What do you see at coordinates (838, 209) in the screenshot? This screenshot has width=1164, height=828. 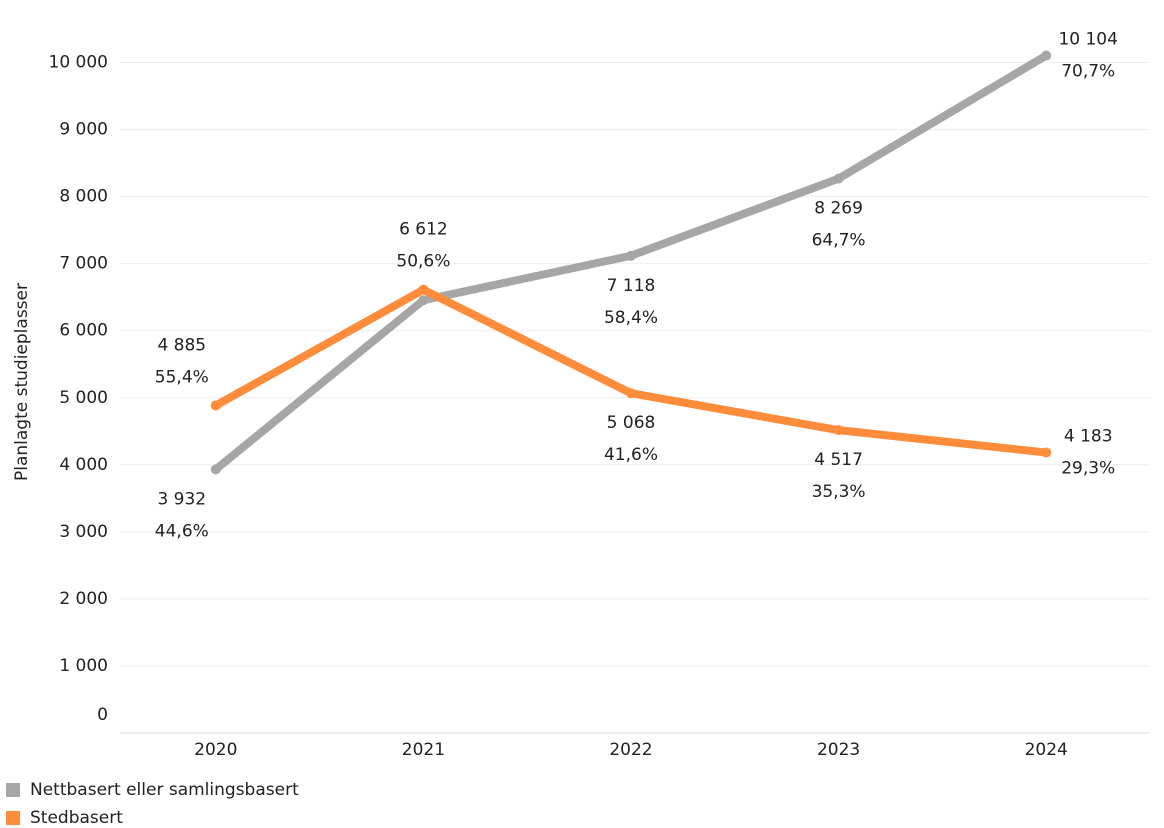 I see `data-label: 8 269` at bounding box center [838, 209].